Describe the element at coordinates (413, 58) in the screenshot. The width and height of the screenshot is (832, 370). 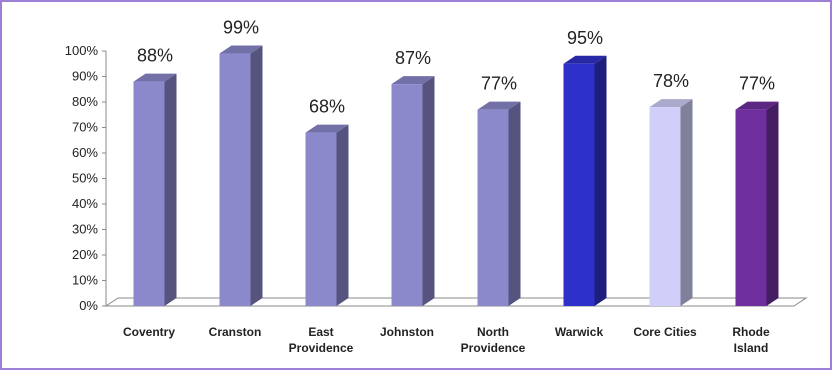
I see `data-label: 87%` at that location.